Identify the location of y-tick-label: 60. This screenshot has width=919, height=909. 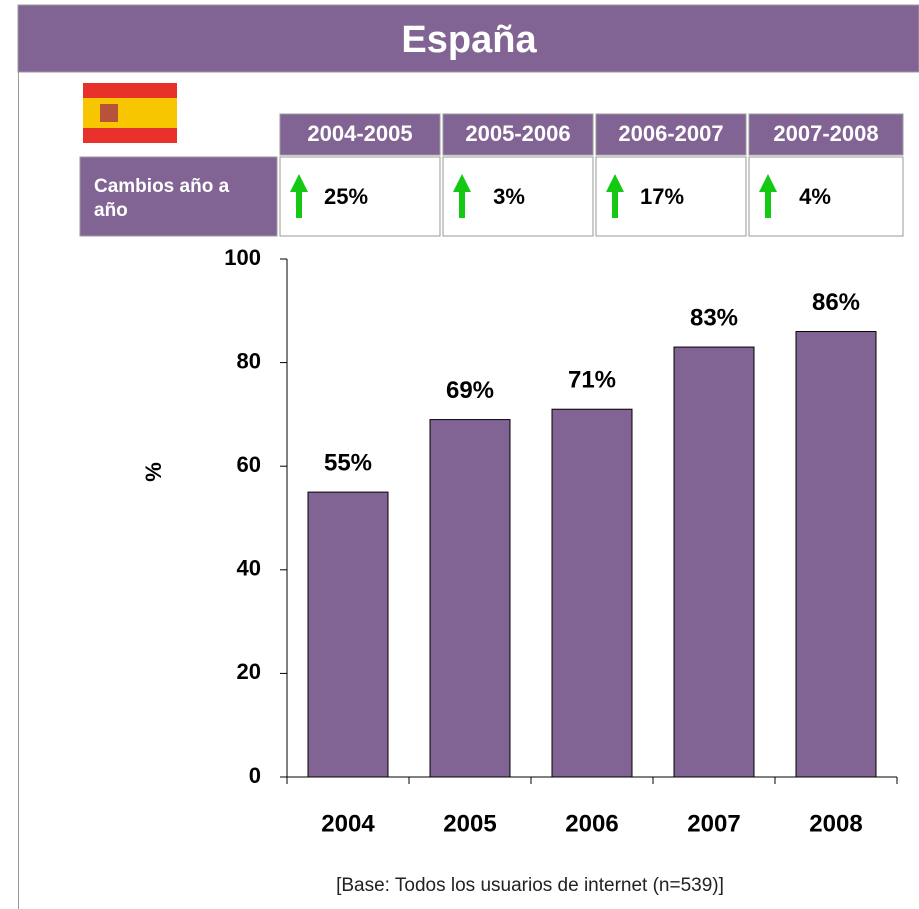
(249, 464).